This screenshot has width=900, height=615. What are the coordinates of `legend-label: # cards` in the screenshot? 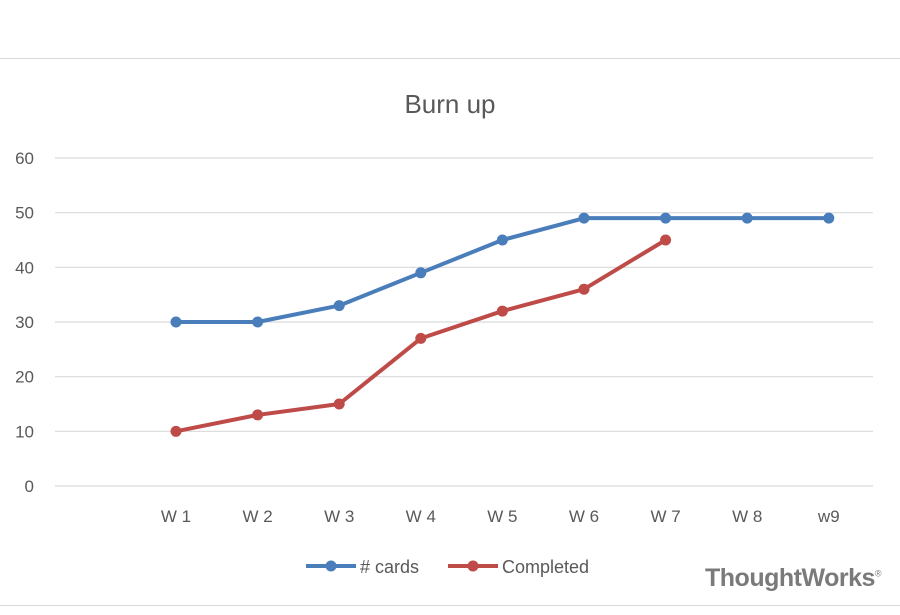 It's located at (389, 567).